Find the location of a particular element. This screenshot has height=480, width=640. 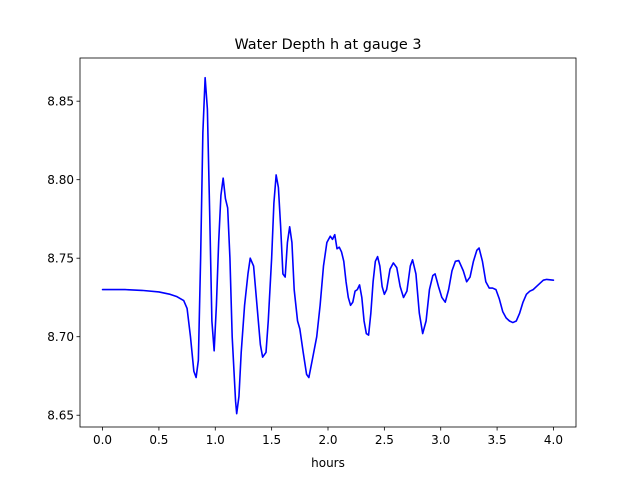

x-axis-label: hours is located at coordinates (328, 463).